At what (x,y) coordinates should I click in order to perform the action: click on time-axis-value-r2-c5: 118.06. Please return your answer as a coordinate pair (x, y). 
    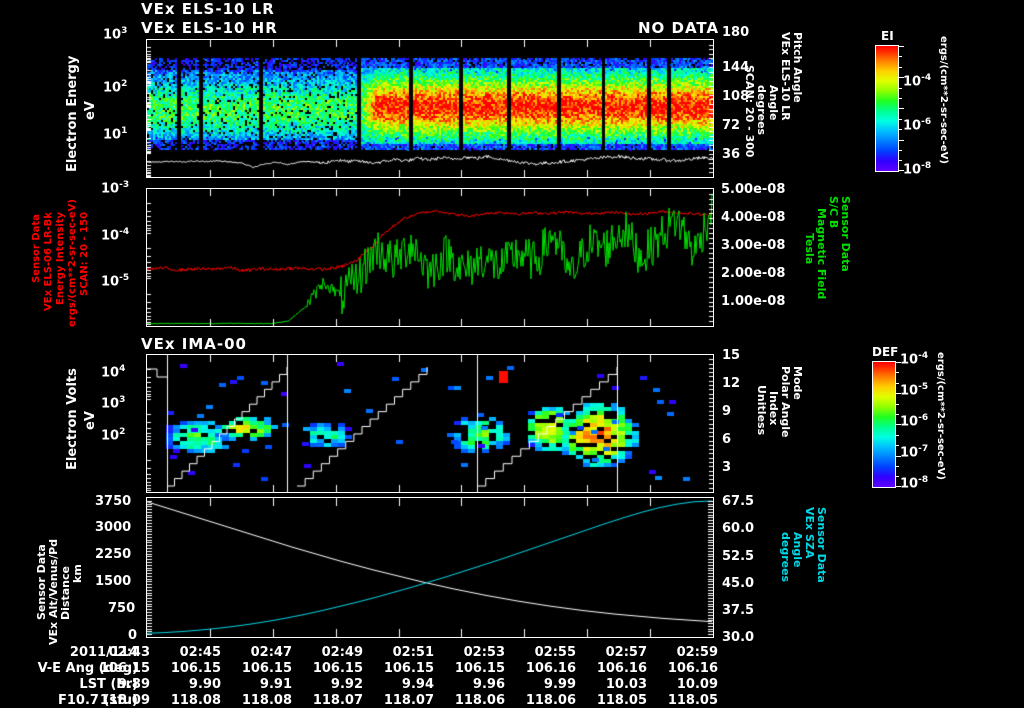
    Looking at the image, I should click on (479, 700).